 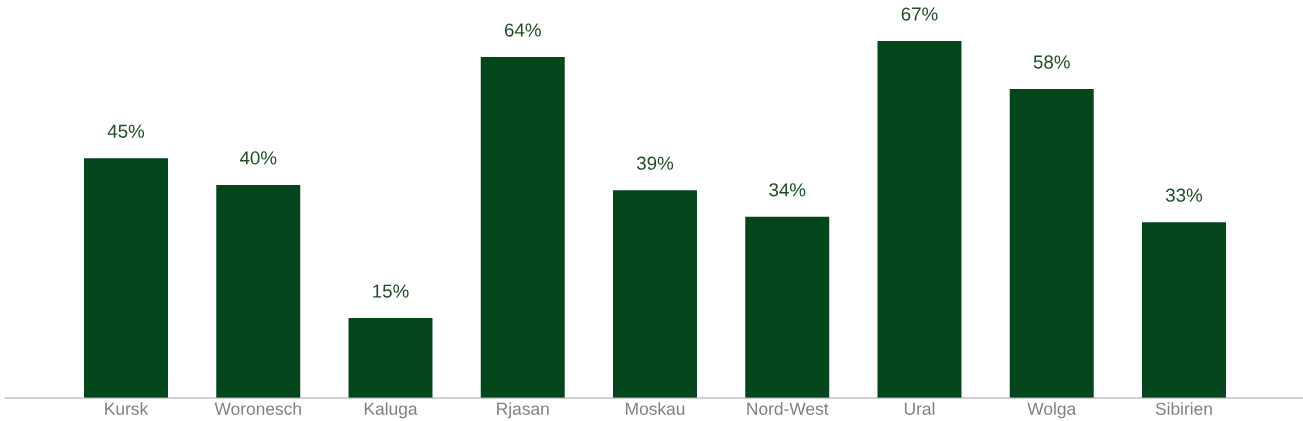 I want to click on x-tick-label: Sibirien, so click(x=1183, y=408).